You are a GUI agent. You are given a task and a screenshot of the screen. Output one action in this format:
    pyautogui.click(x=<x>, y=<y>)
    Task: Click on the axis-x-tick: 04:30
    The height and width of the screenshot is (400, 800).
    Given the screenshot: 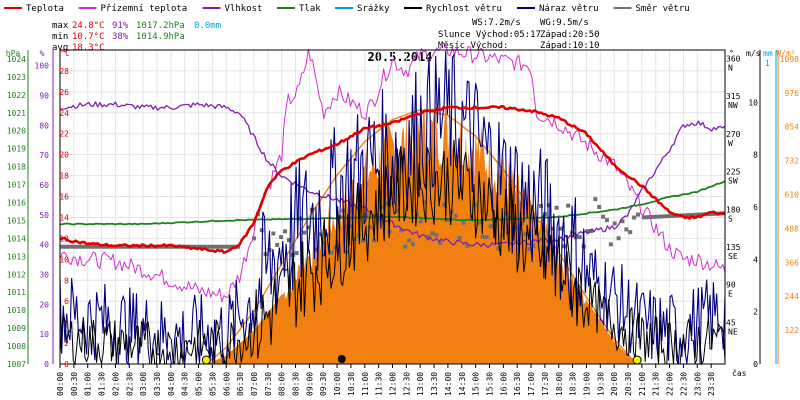 What is the action you would take?
    pyautogui.click(x=185, y=384)
    